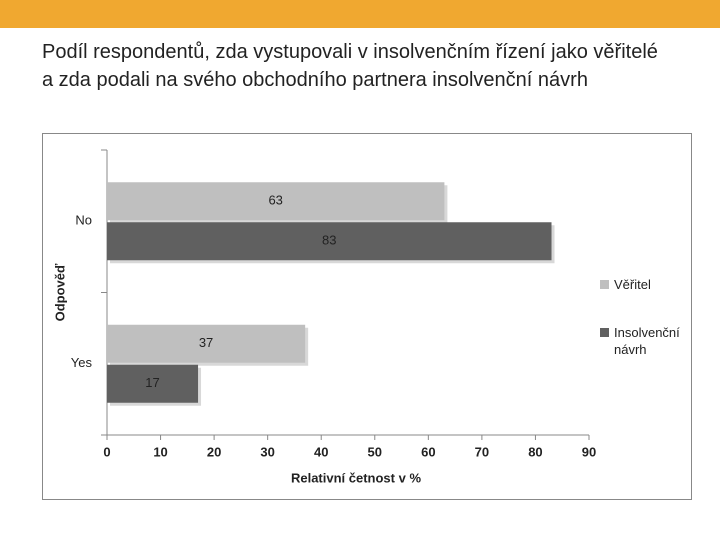 Image resolution: width=720 pixels, height=540 pixels. I want to click on x-tick-label: 50, so click(375, 451).